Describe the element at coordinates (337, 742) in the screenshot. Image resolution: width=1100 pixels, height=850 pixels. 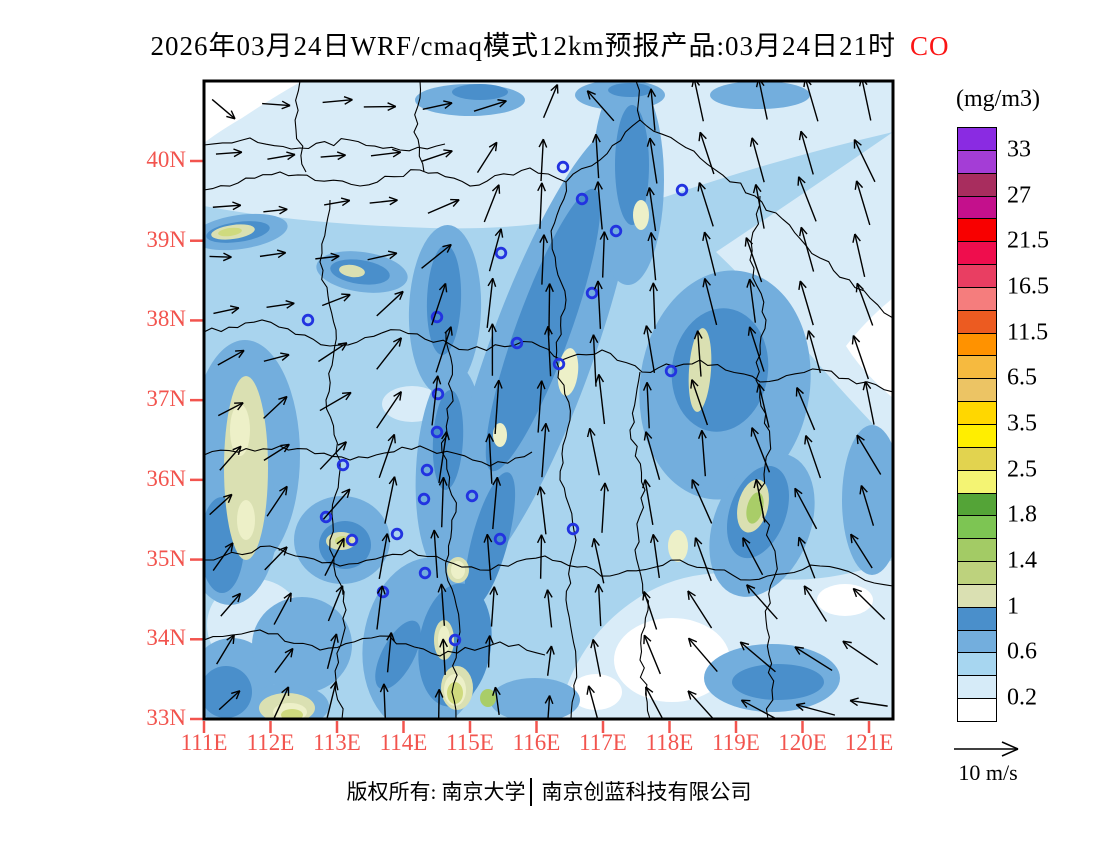
I see `lon-label: 113E` at that location.